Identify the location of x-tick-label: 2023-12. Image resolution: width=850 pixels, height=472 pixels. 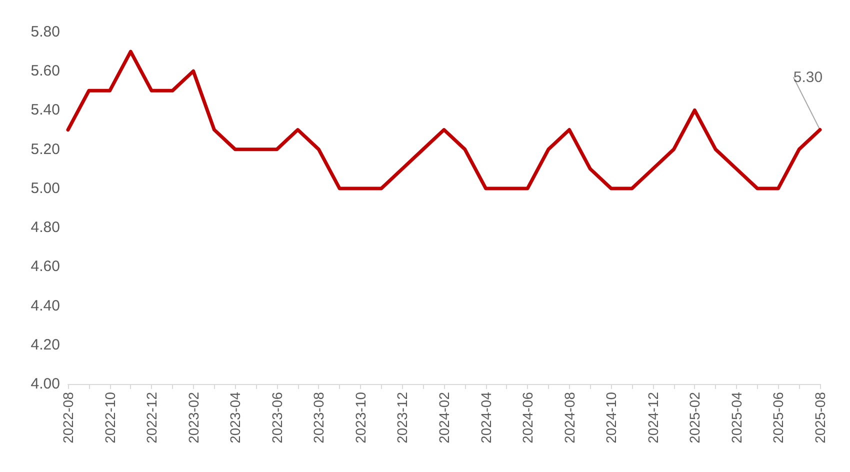
(402, 418).